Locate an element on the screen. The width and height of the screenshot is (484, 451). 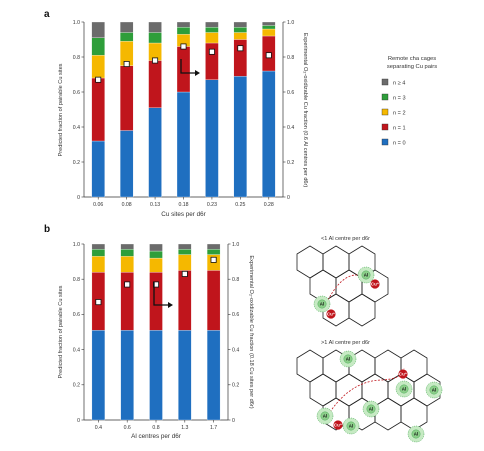
y-tick-label: 0.6 is located at coordinates (76, 93).